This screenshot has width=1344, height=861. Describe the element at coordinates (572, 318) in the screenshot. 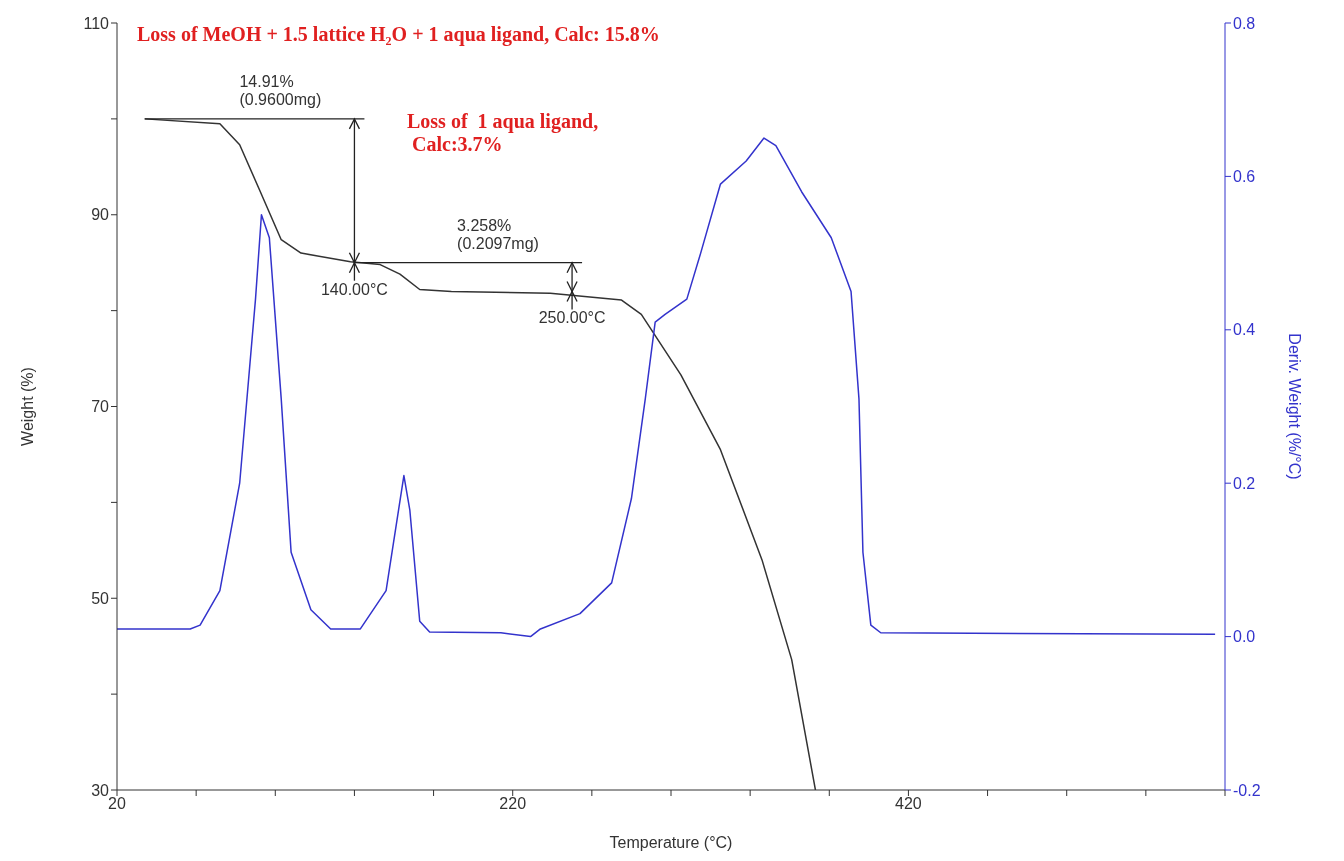

I see `annotation: 250.00°C` at that location.